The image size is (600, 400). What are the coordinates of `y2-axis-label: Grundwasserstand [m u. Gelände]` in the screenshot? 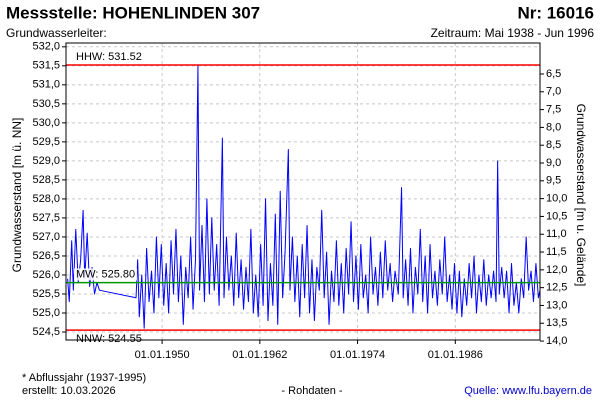 It's located at (581, 195).